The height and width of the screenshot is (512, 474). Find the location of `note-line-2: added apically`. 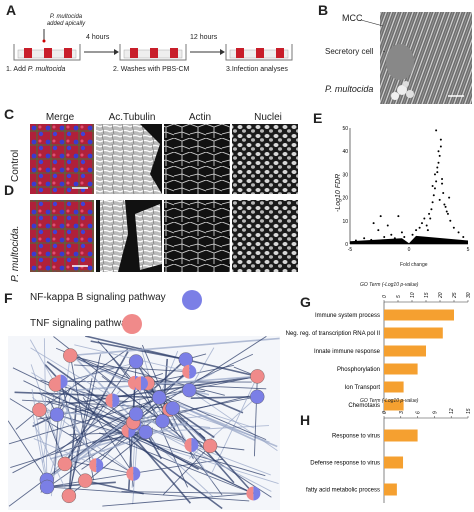

note-line-2: added apically is located at coordinates (66, 24).